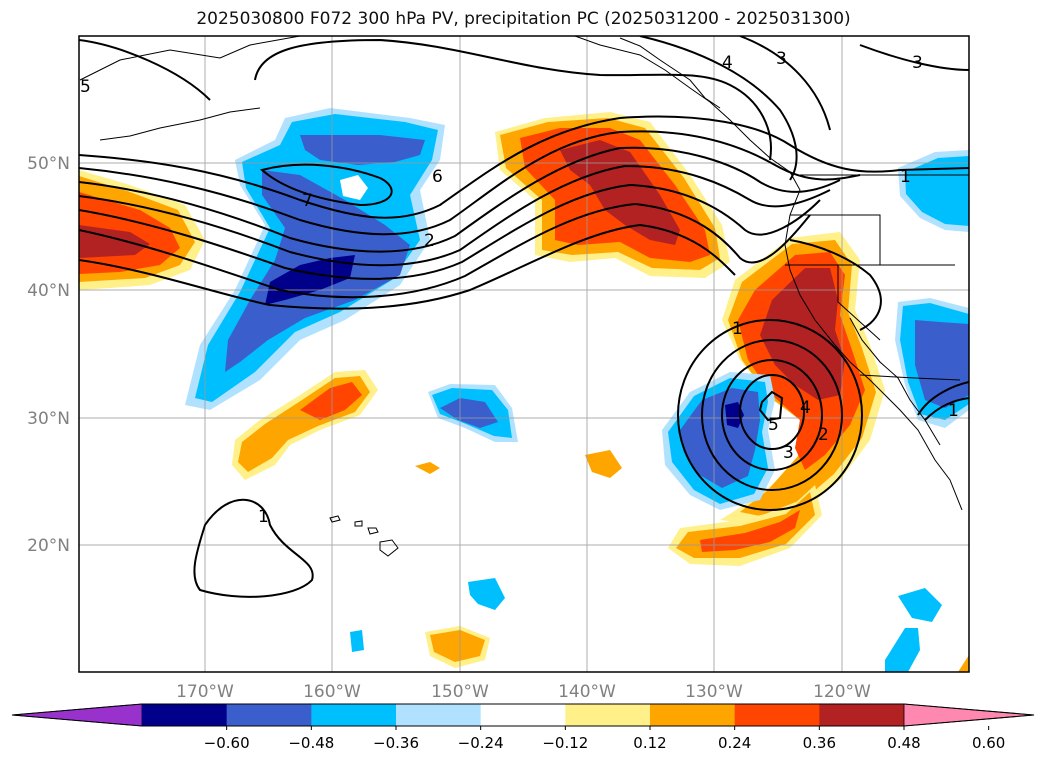 This screenshot has width=1047, height=765. Describe the element at coordinates (364, 536) in the screenshot. I see `hawaii-islands` at that location.